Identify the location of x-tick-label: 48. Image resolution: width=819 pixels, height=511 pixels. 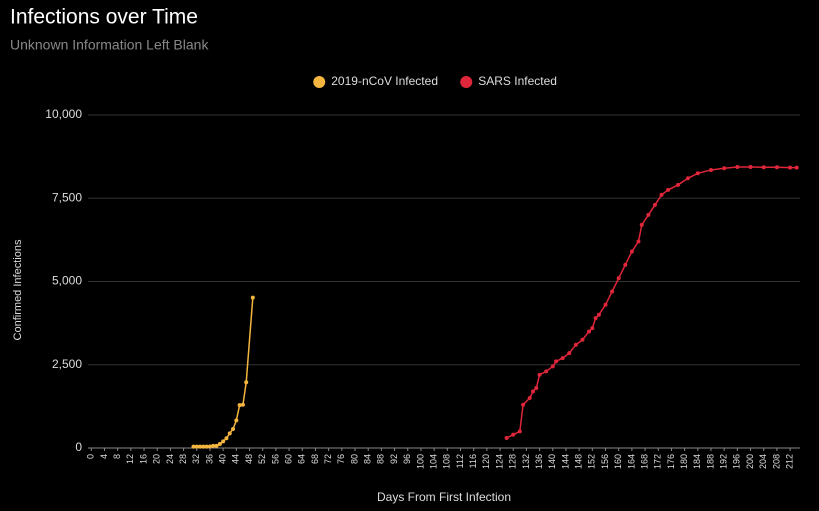
(249, 459).